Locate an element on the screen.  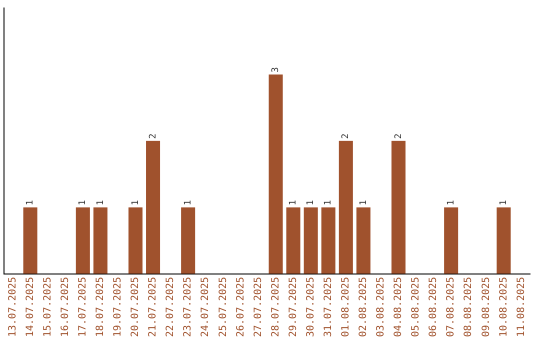
x-tick-label: 24.07.2025 is located at coordinates (206, 307).